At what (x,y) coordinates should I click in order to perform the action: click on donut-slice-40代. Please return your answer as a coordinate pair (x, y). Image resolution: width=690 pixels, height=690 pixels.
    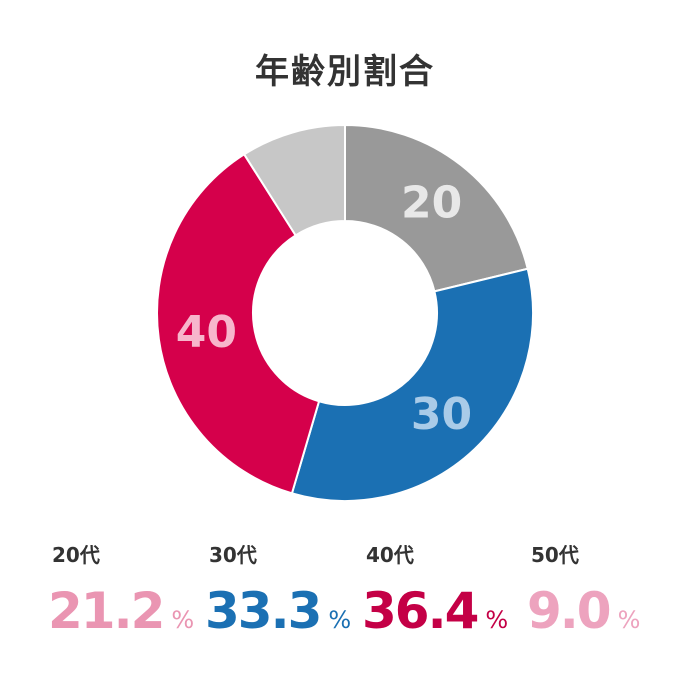
    Looking at the image, I should click on (238, 323).